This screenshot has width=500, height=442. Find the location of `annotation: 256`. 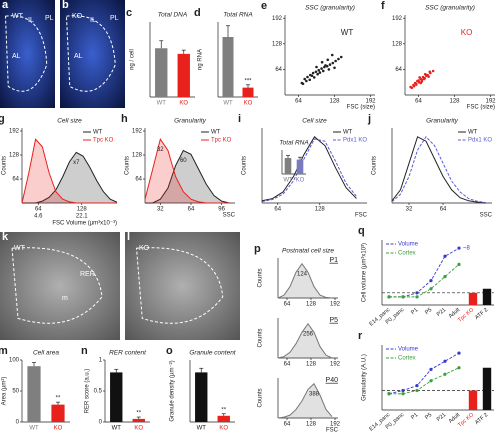

annotation: 256 is located at coordinates (308, 334).